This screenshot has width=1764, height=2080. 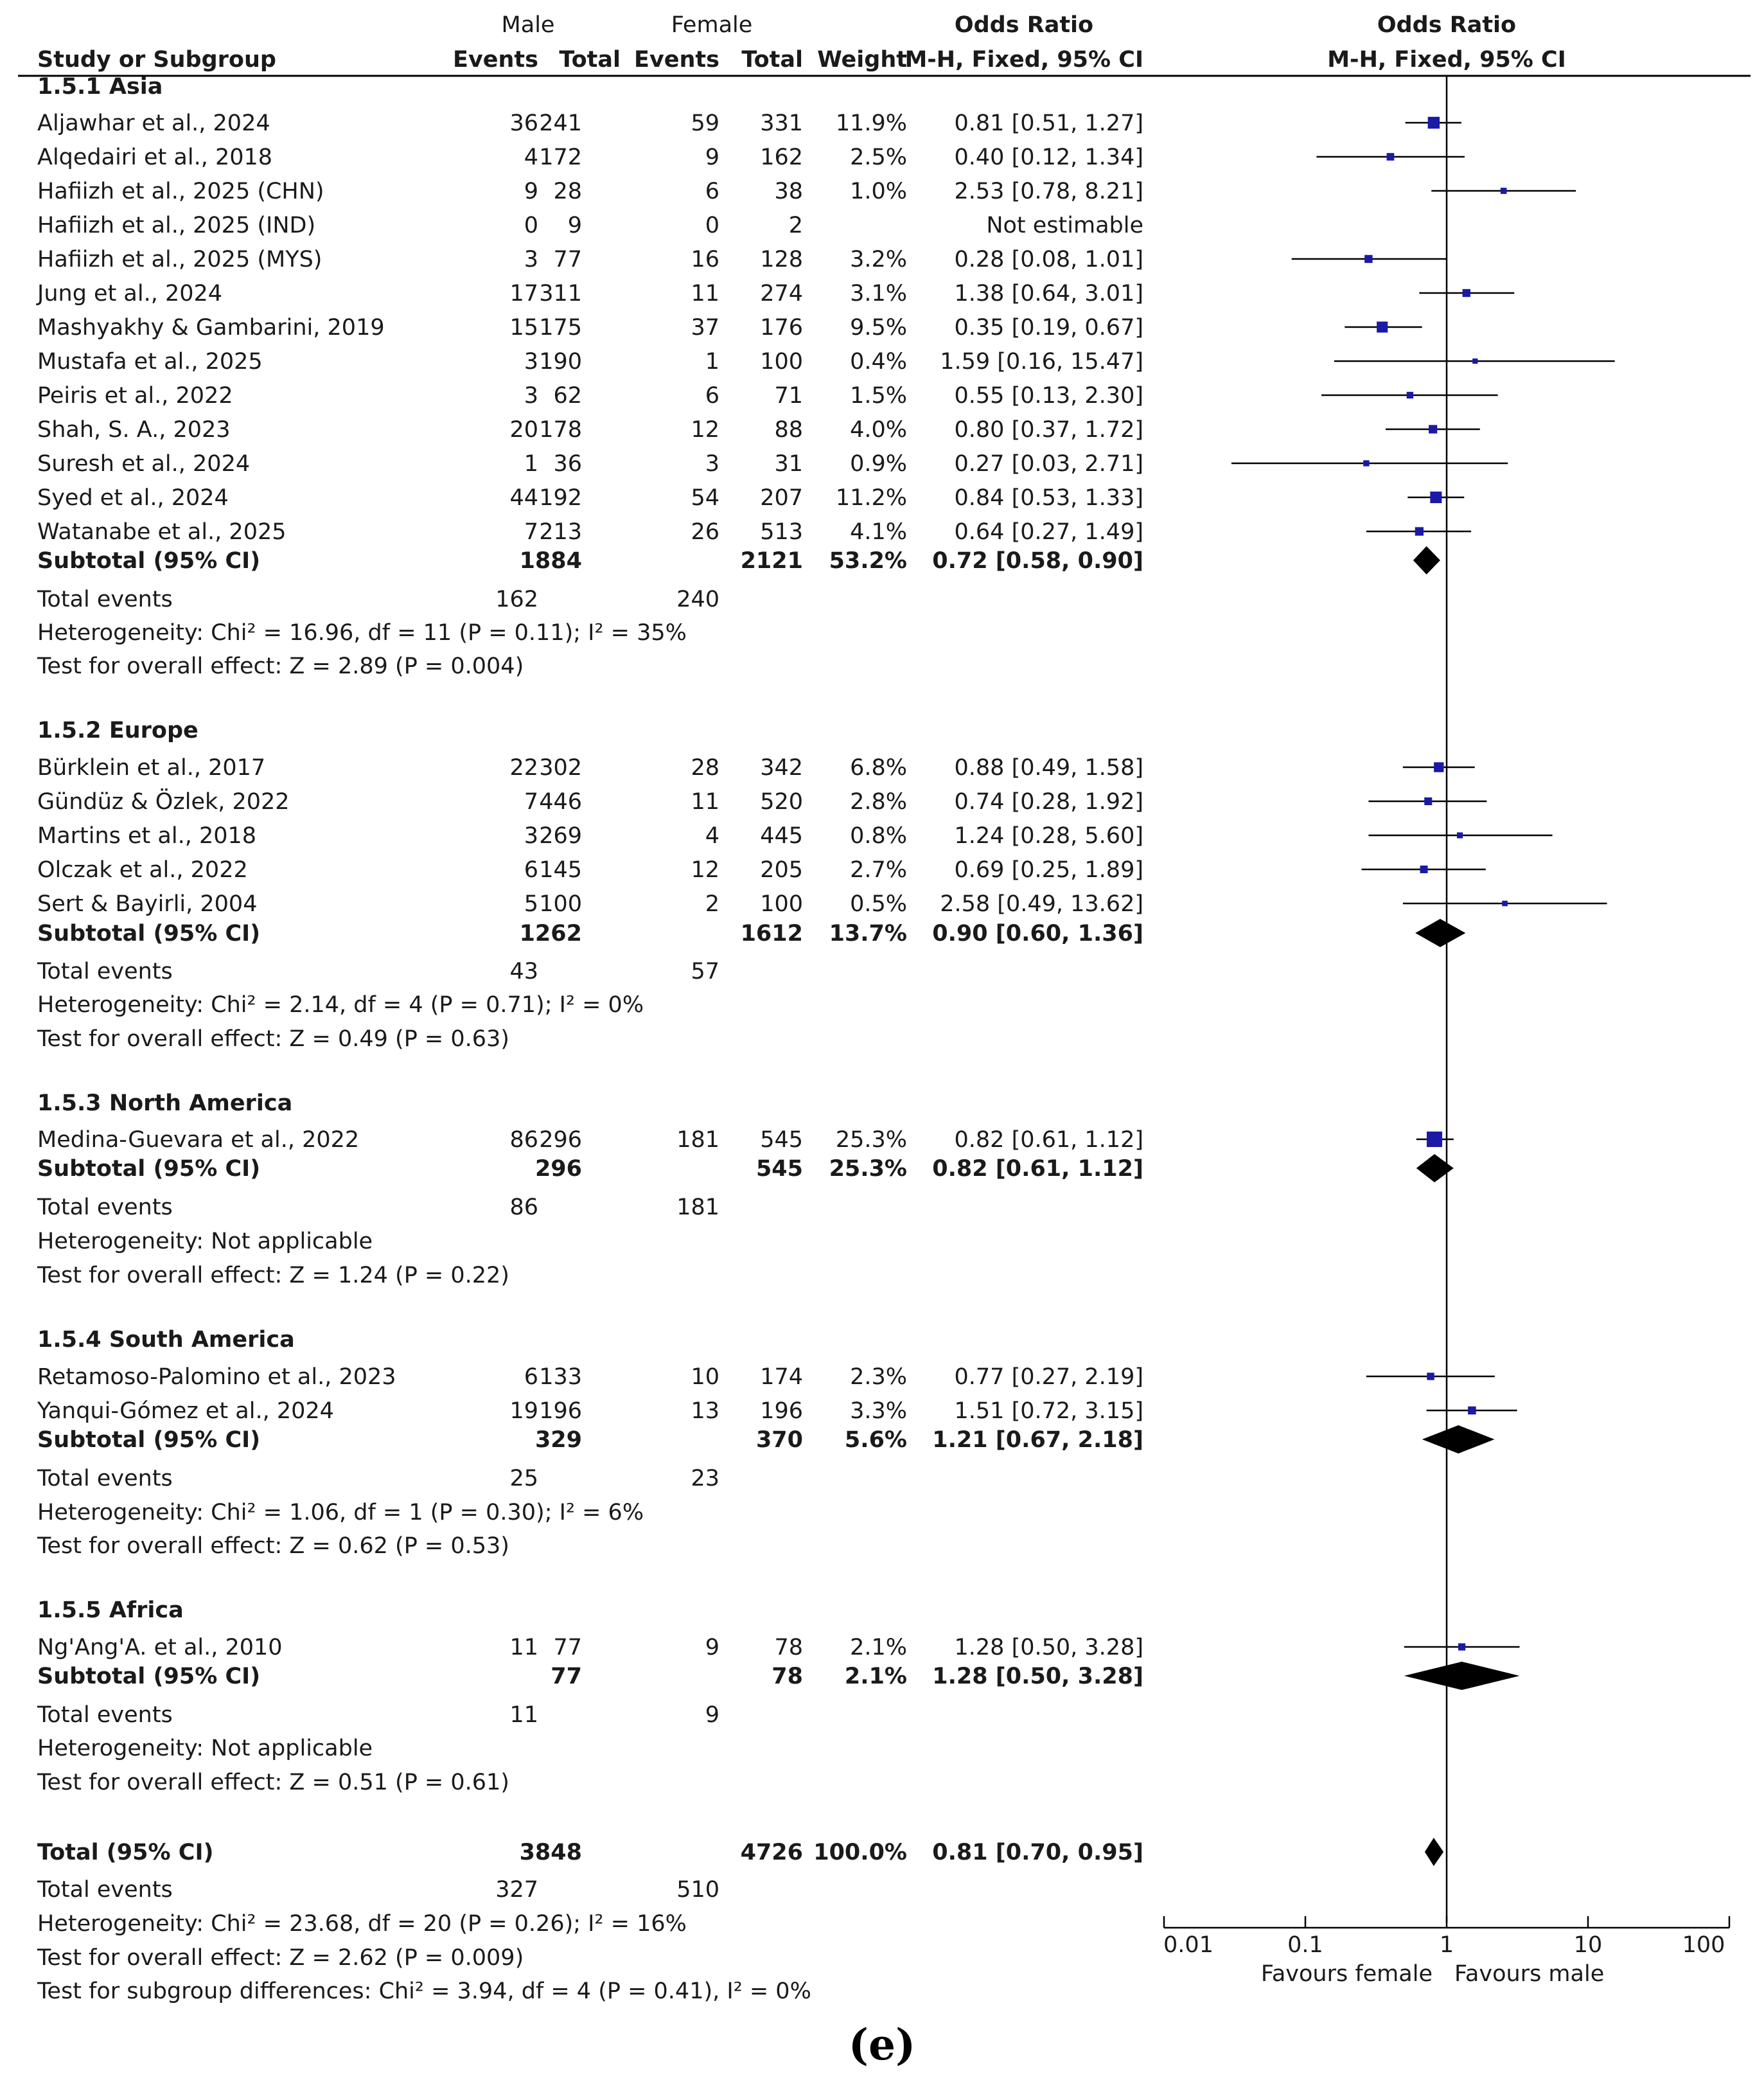 I want to click on total-diamond, so click(x=1434, y=1852).